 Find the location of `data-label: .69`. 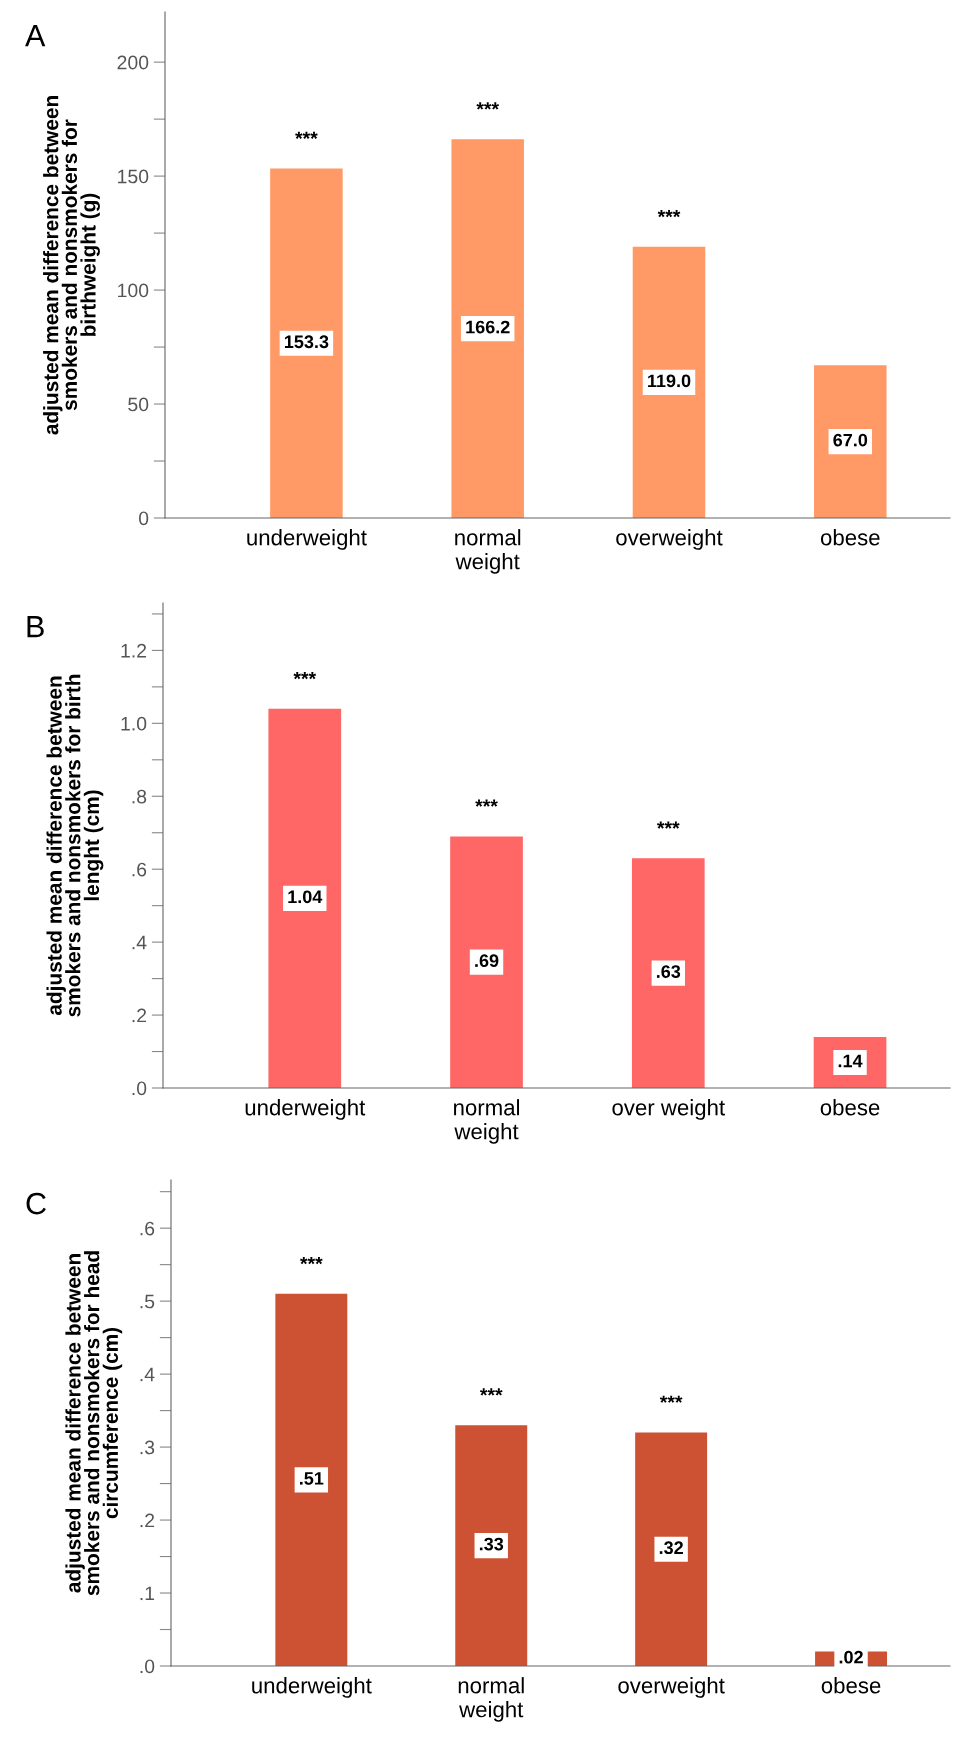

data-label: .69 is located at coordinates (487, 961).